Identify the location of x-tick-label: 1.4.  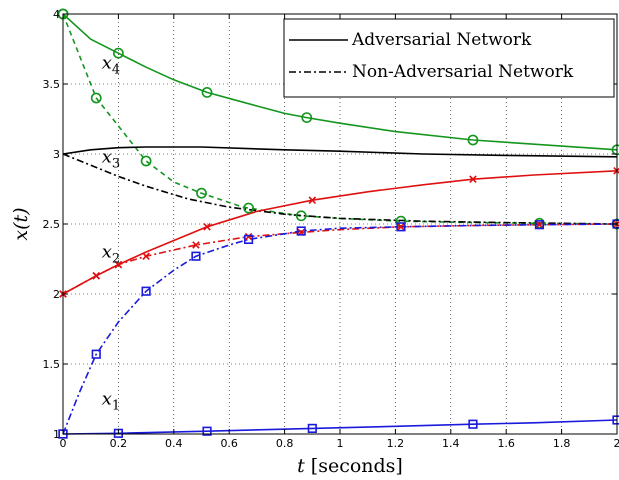
(451, 443).